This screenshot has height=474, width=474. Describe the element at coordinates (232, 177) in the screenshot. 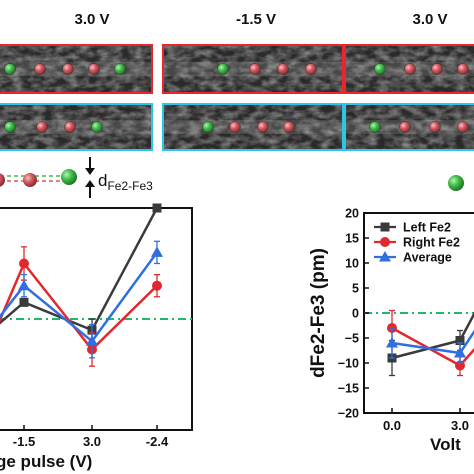

I see `distance-schematic: dFe2-Fe3` at that location.